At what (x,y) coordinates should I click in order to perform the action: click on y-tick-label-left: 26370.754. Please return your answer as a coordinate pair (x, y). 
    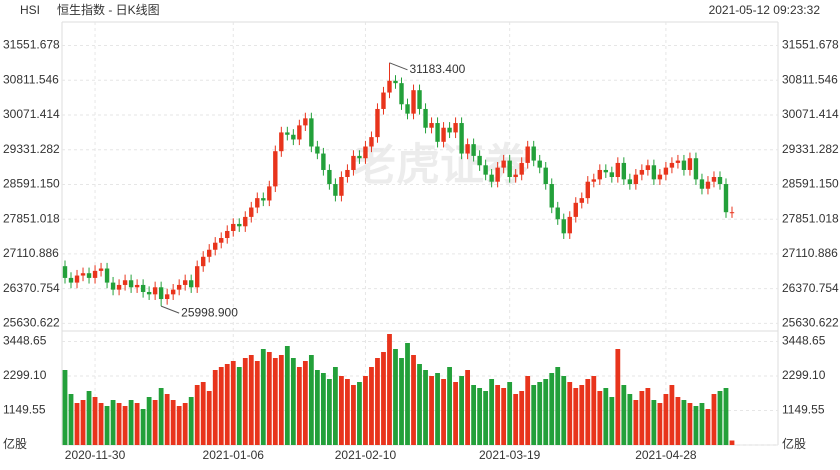
    Looking at the image, I should click on (31, 288).